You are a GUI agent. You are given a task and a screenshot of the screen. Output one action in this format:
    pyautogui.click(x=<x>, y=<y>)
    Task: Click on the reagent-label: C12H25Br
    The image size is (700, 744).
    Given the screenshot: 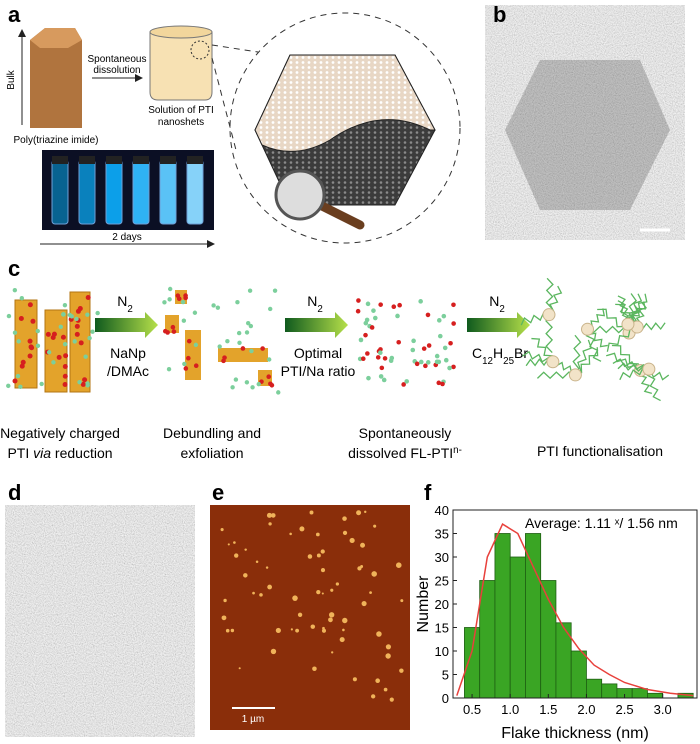 What is the action you would take?
    pyautogui.click(x=500, y=356)
    